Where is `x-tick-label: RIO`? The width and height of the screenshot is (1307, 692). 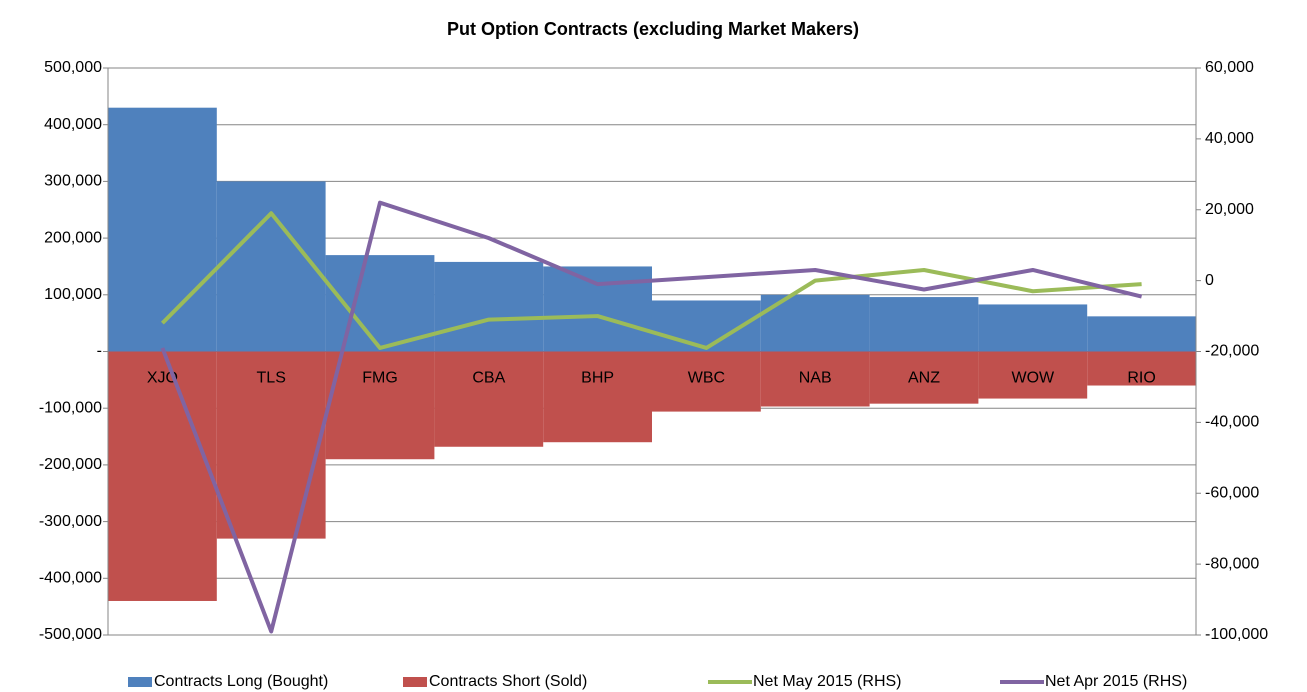 x-tick-label: RIO is located at coordinates (1141, 378).